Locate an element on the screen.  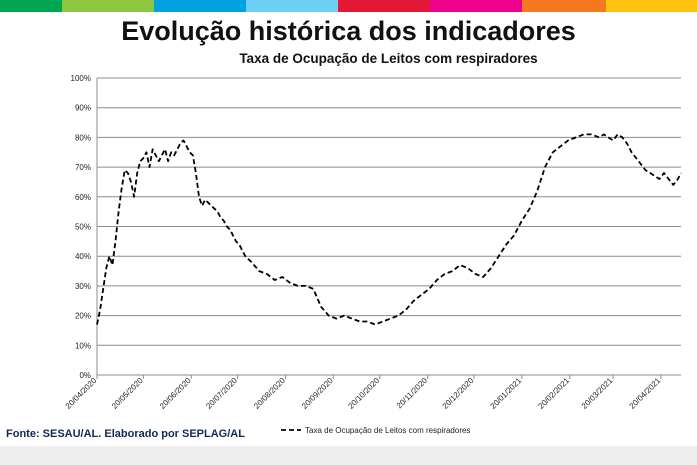
y-tick-label: 100% is located at coordinates (81, 78).